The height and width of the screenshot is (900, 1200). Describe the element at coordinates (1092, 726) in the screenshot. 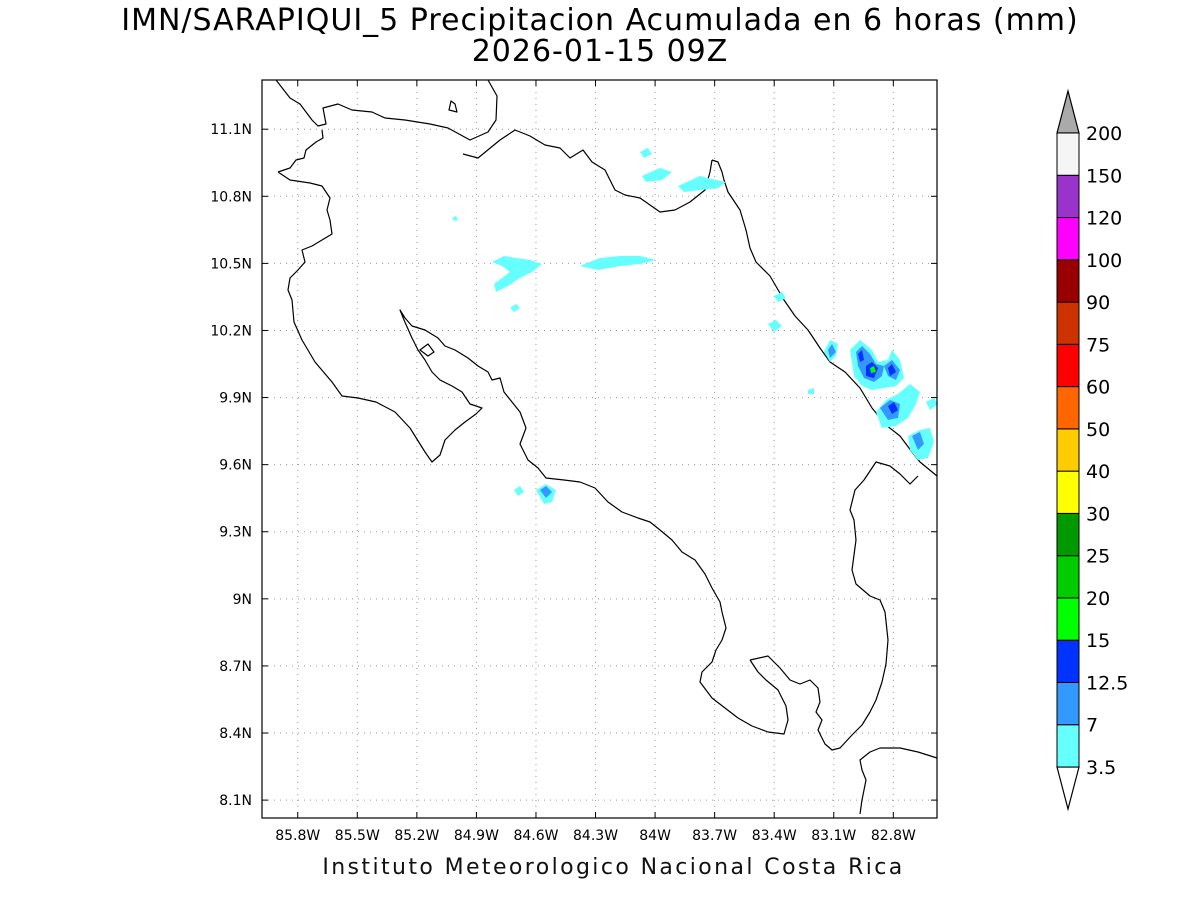

I see `colorbar-label: 7` at that location.